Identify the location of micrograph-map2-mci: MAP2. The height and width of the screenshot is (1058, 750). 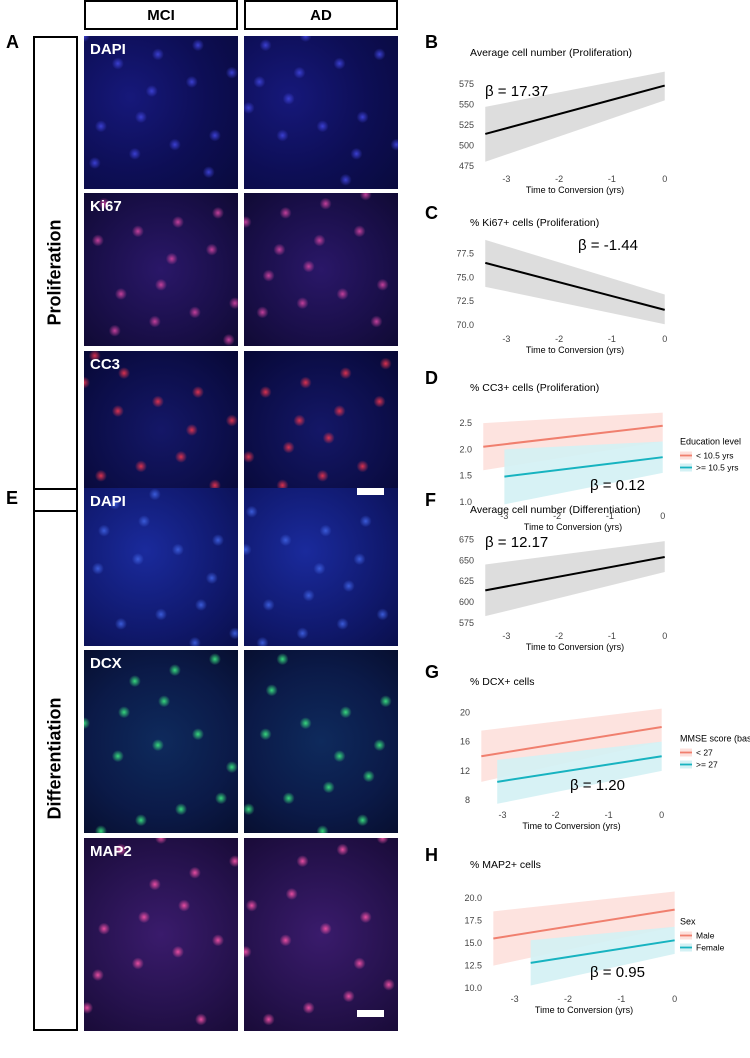
(161, 934).